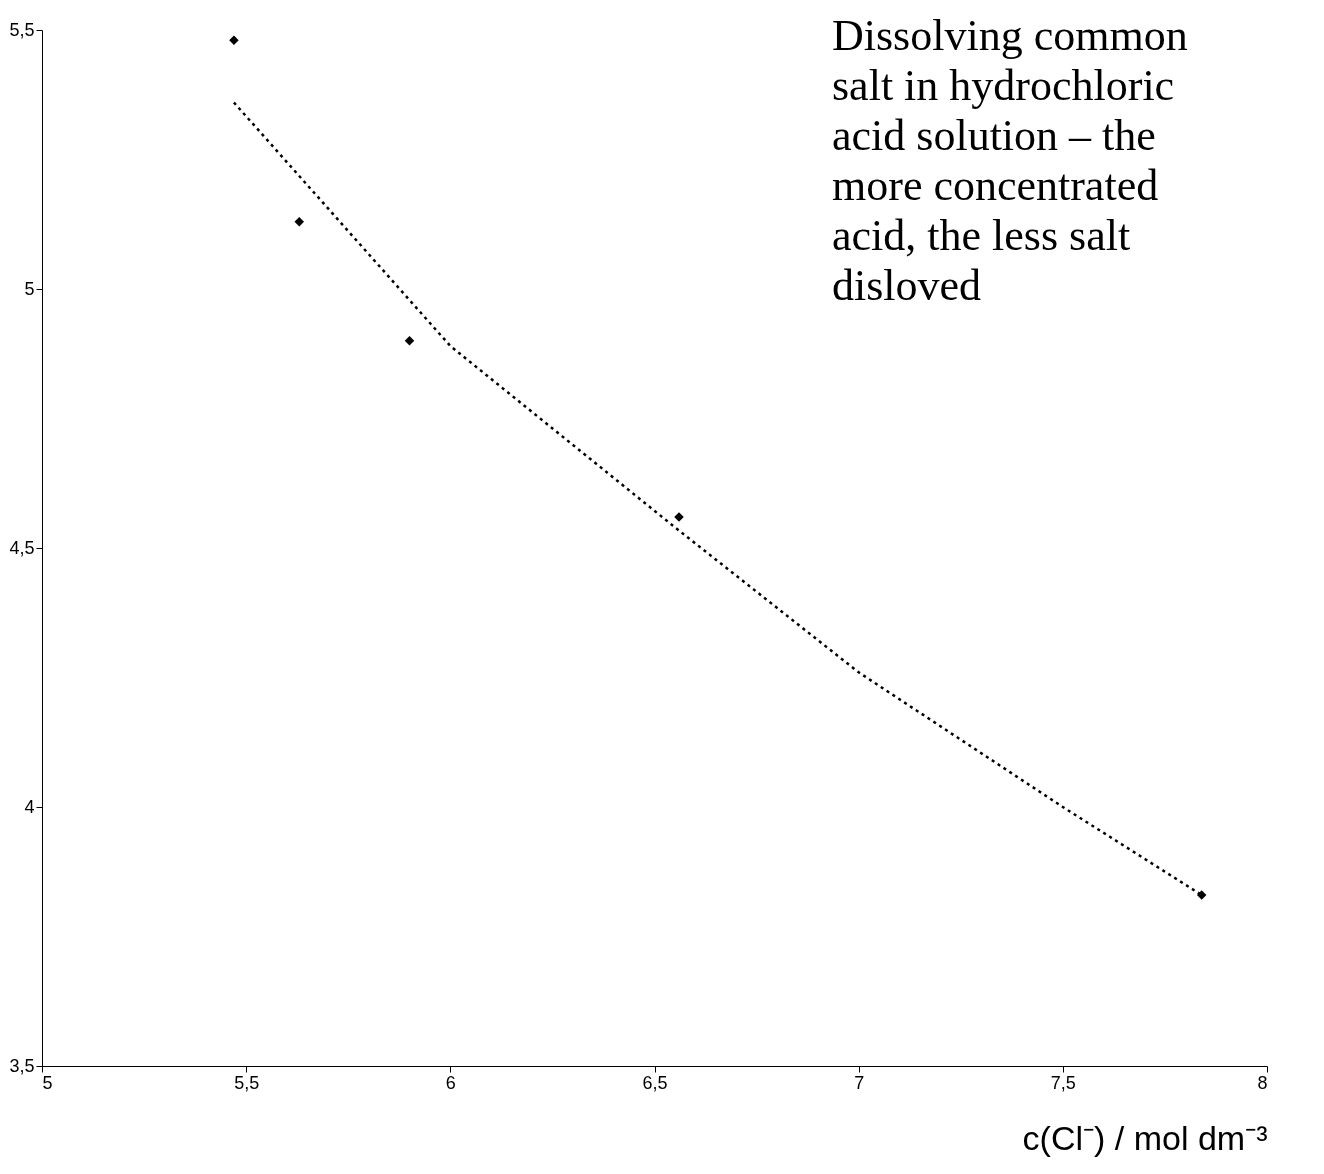 Image resolution: width=1324 pixels, height=1174 pixels. Describe the element at coordinates (22, 29) in the screenshot. I see `y-tick-label: 5,5` at that location.